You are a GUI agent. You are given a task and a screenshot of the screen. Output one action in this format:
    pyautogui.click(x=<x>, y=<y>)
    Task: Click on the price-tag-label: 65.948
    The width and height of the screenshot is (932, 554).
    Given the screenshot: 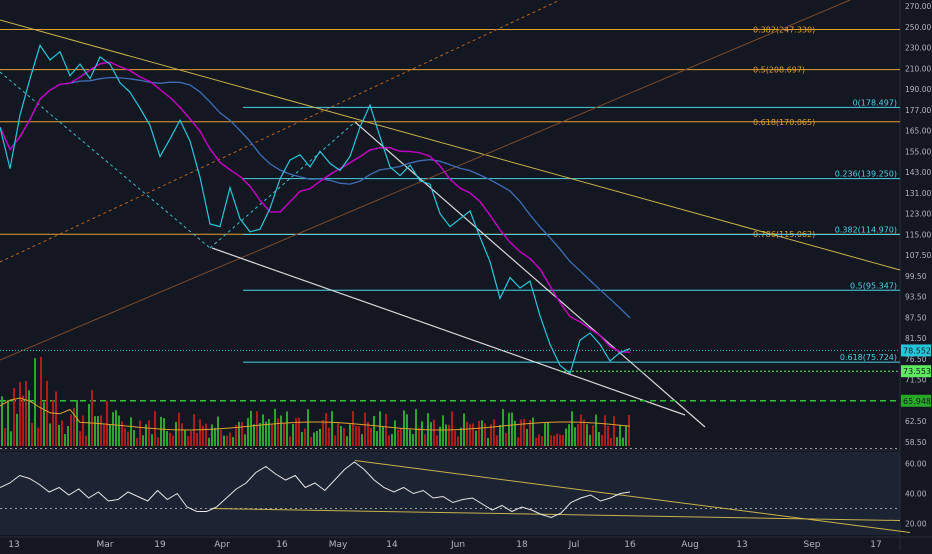 What is the action you would take?
    pyautogui.click(x=917, y=401)
    